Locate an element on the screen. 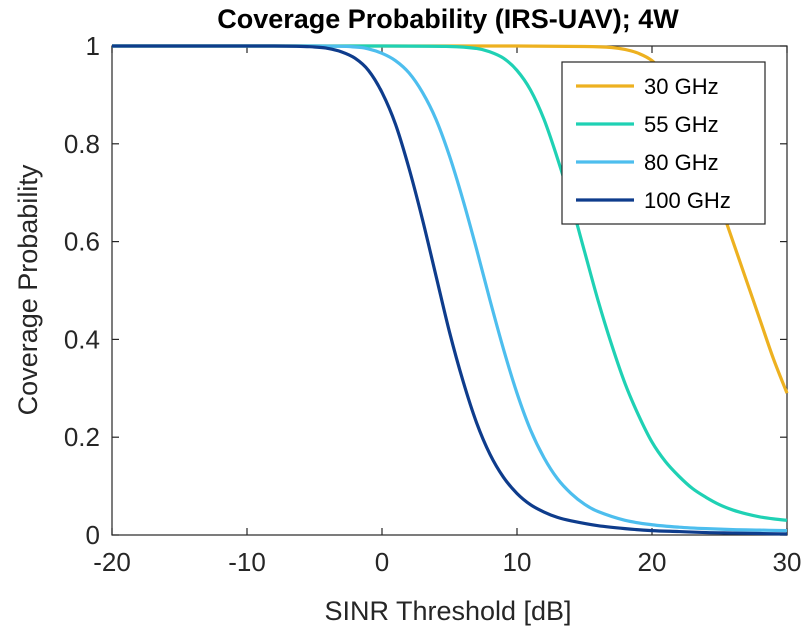 This screenshot has width=807, height=644. chart-title: Coverage Probability (IRS-UAV); 4W is located at coordinates (448, 19).